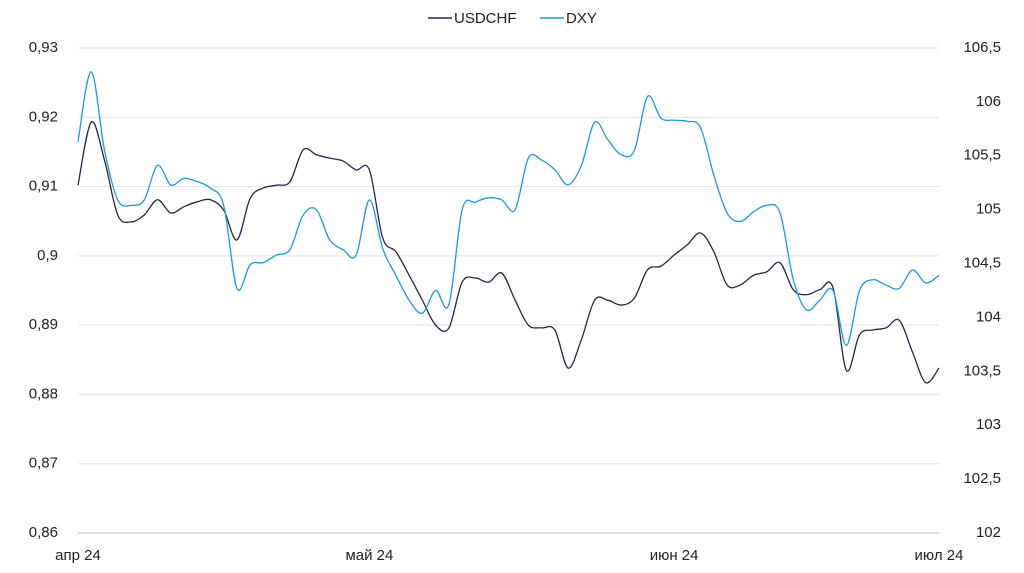 This screenshot has height=573, width=1024. I want to click on y-tick-label: 0,88, so click(43, 393).